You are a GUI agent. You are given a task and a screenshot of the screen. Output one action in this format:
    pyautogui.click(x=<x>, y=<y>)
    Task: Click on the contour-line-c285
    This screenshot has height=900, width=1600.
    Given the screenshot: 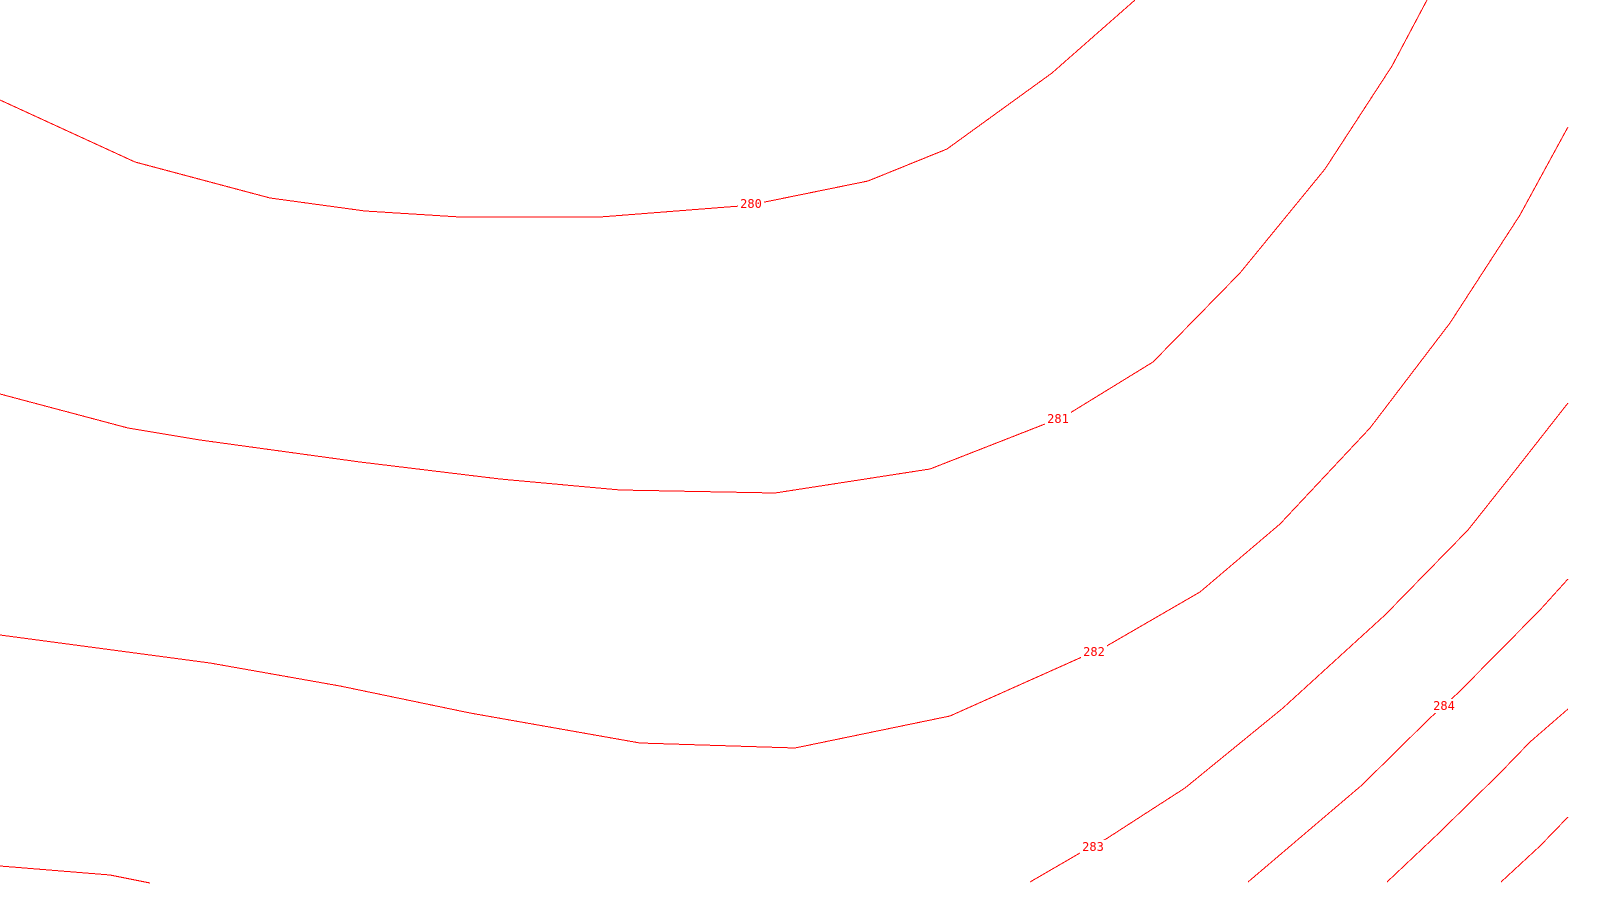 What is the action you would take?
    pyautogui.click(x=1477, y=795)
    